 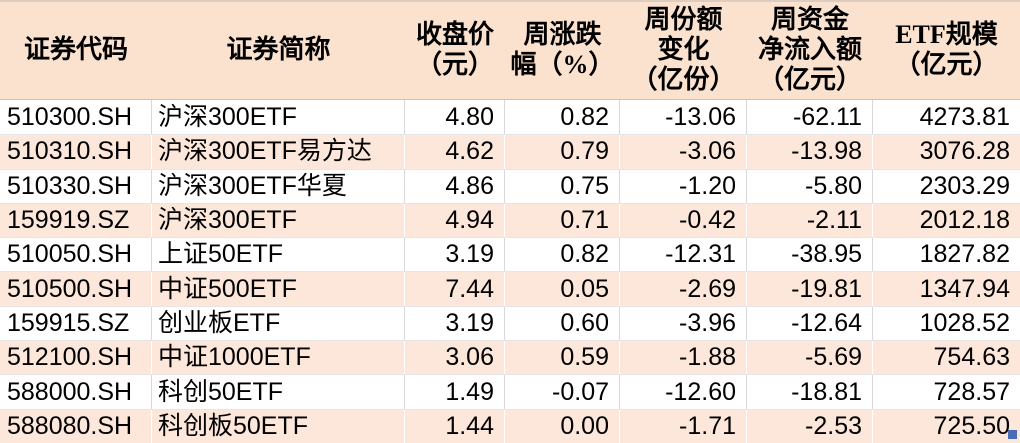 I want to click on cell-etf_scale_100m_yuan: 1028.52, so click(x=964, y=322).